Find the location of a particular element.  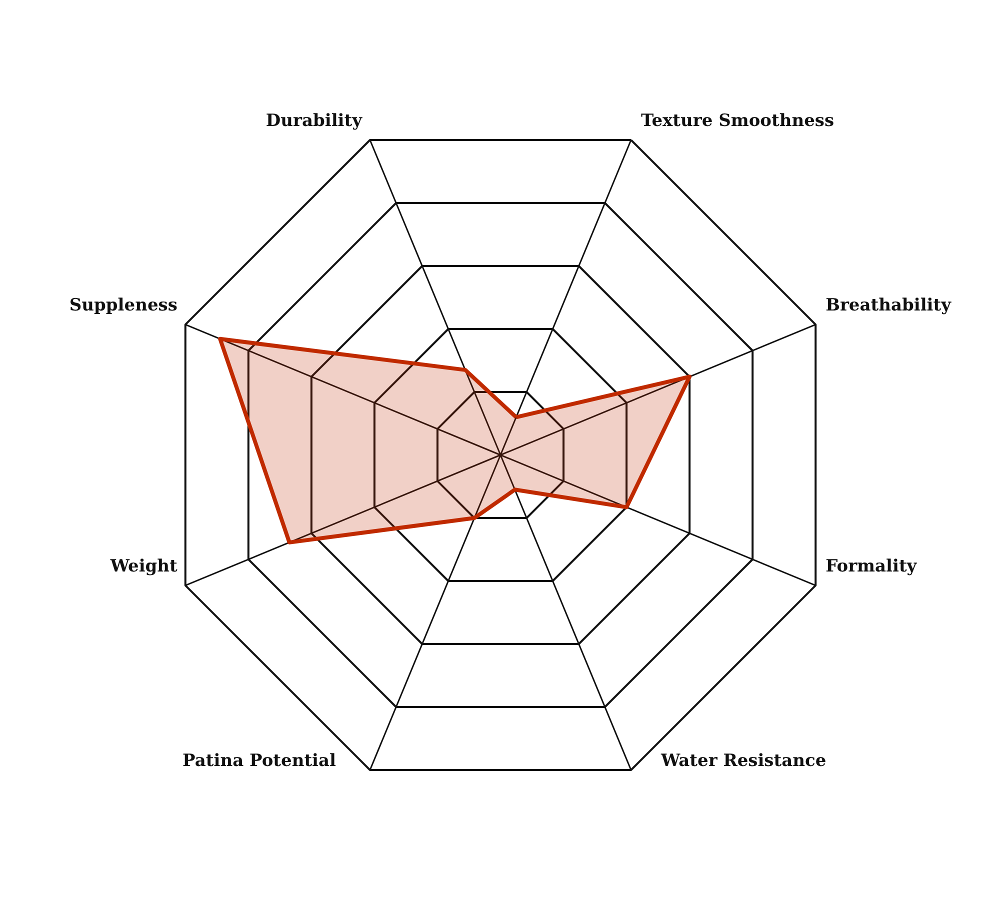

spoke-label: Breathability is located at coordinates (889, 306).